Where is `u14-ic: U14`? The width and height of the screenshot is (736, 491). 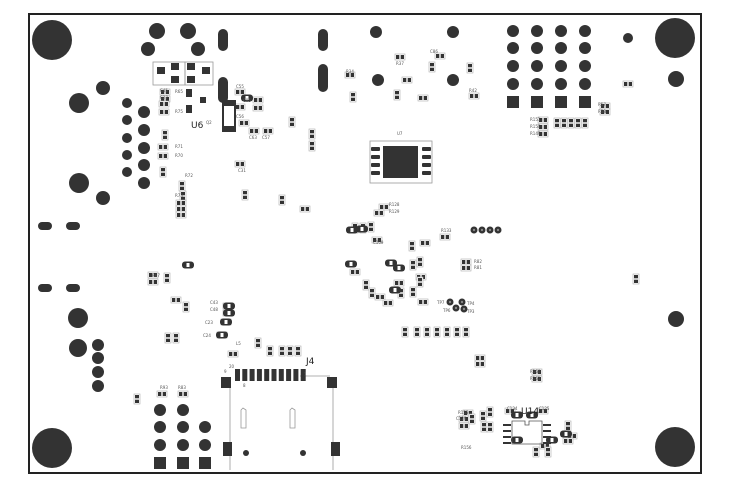
u14-ic: U14 is located at coordinates (527, 426).